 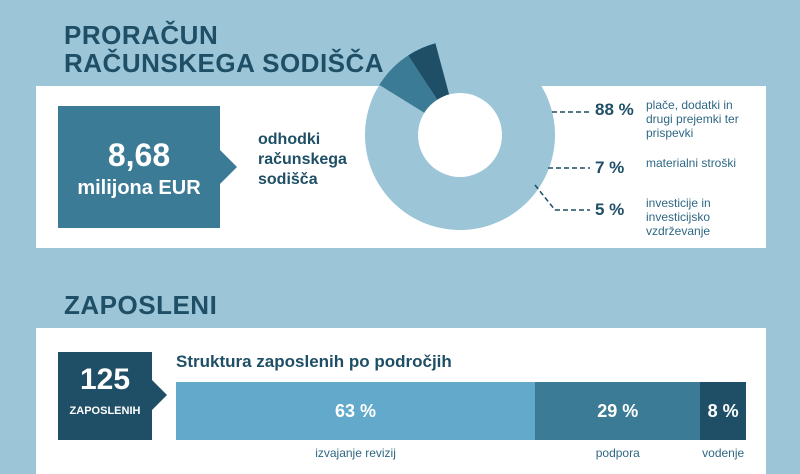 What do you see at coordinates (139, 188) in the screenshot?
I see `budget-amount-unit: milijona EUR` at bounding box center [139, 188].